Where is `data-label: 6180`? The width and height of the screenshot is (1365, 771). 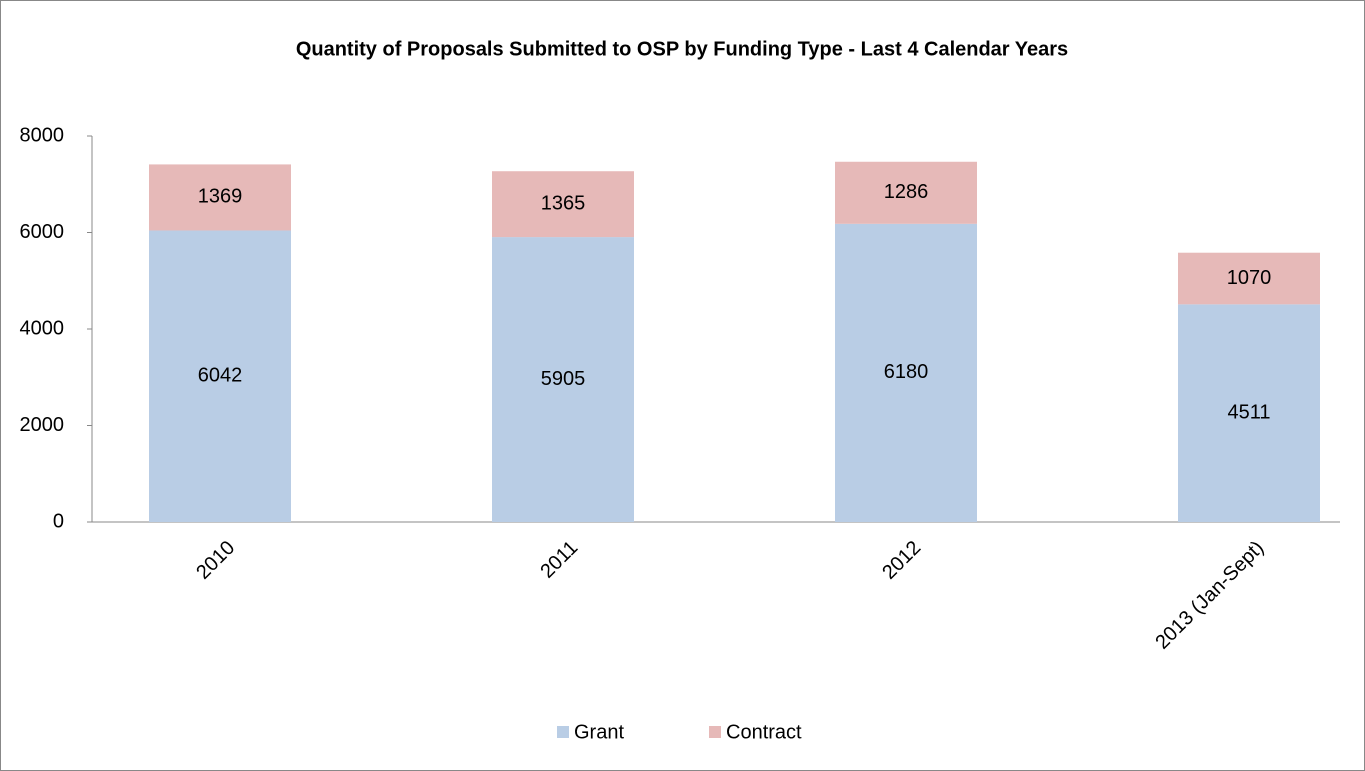 data-label: 6180 is located at coordinates (906, 372).